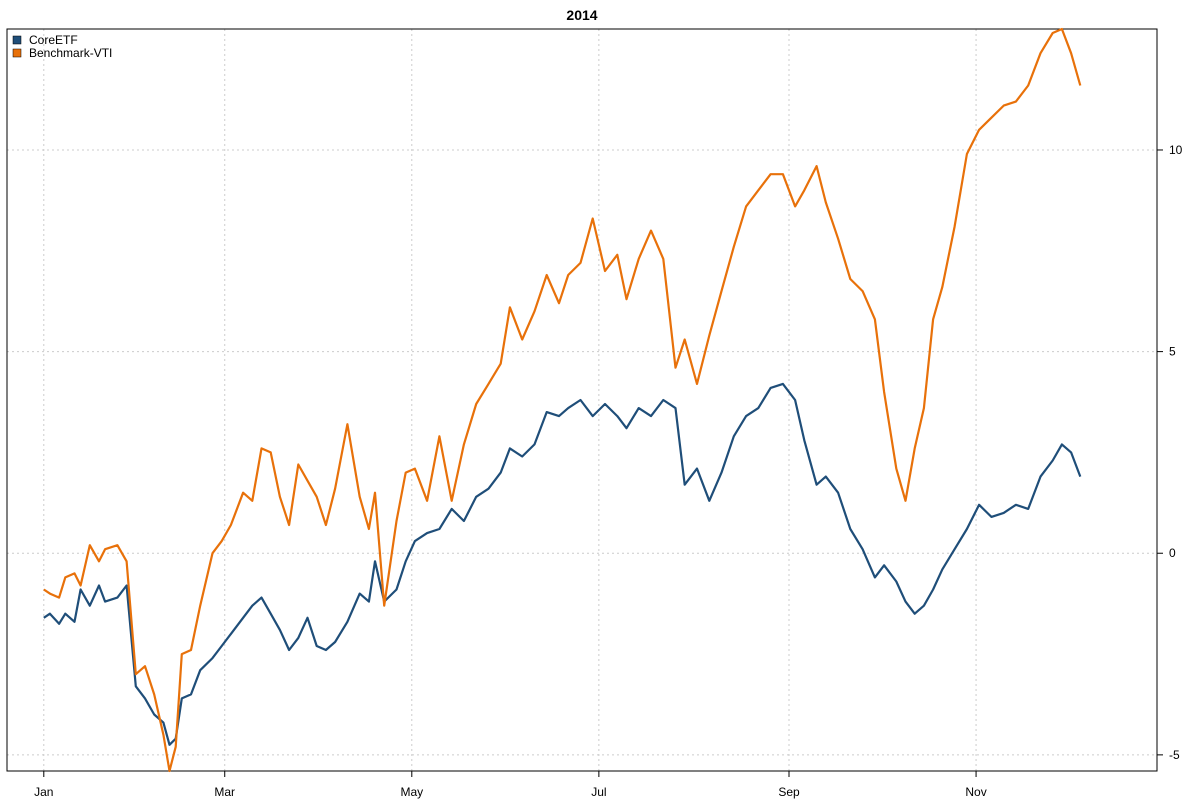  What do you see at coordinates (70, 53) in the screenshot?
I see `legend-label: Benchmark-VTI` at bounding box center [70, 53].